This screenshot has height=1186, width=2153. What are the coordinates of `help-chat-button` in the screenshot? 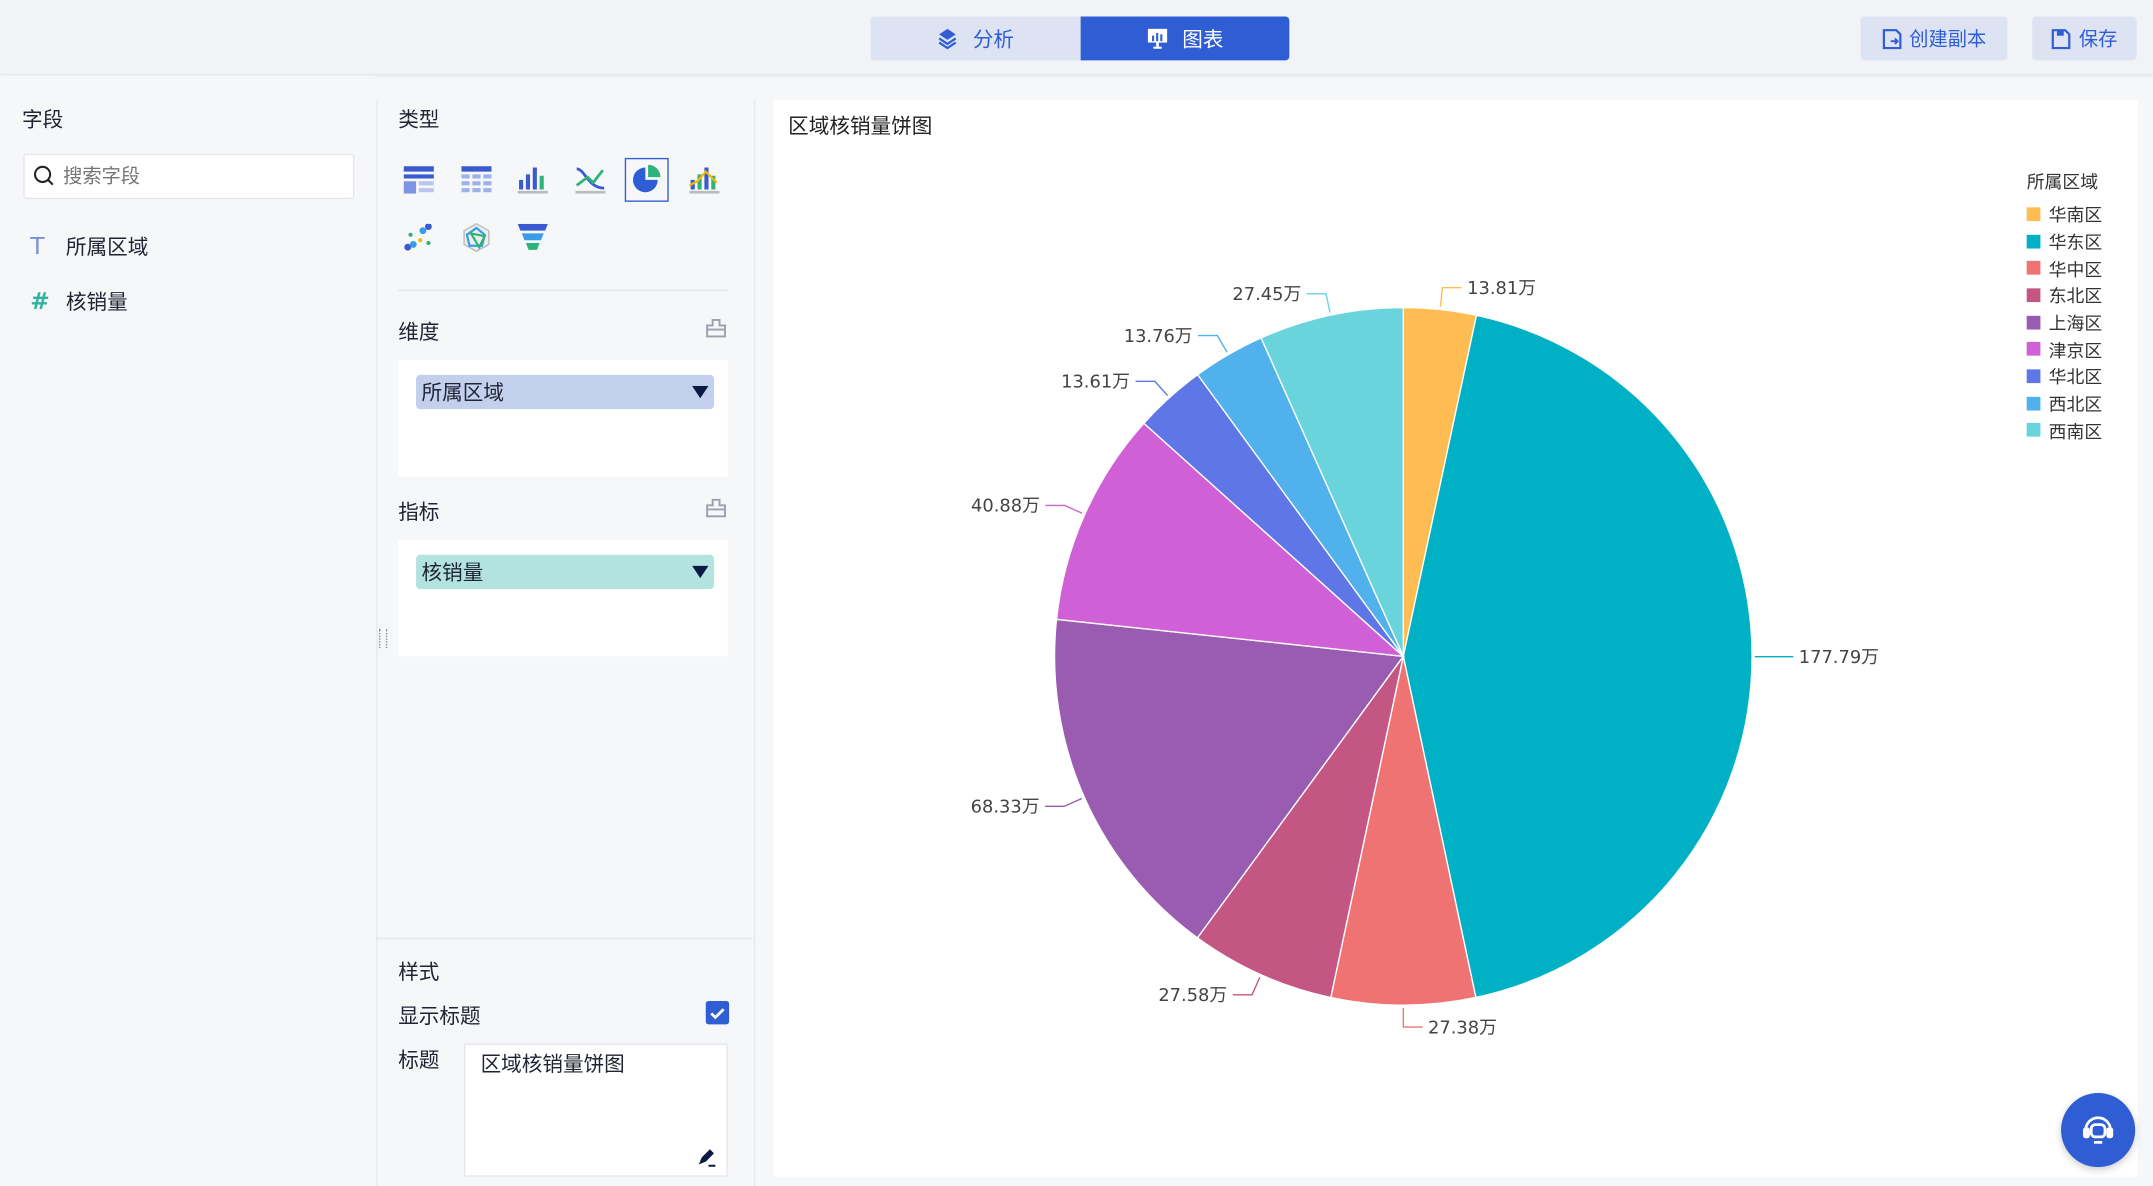 It's located at (2098, 1130).